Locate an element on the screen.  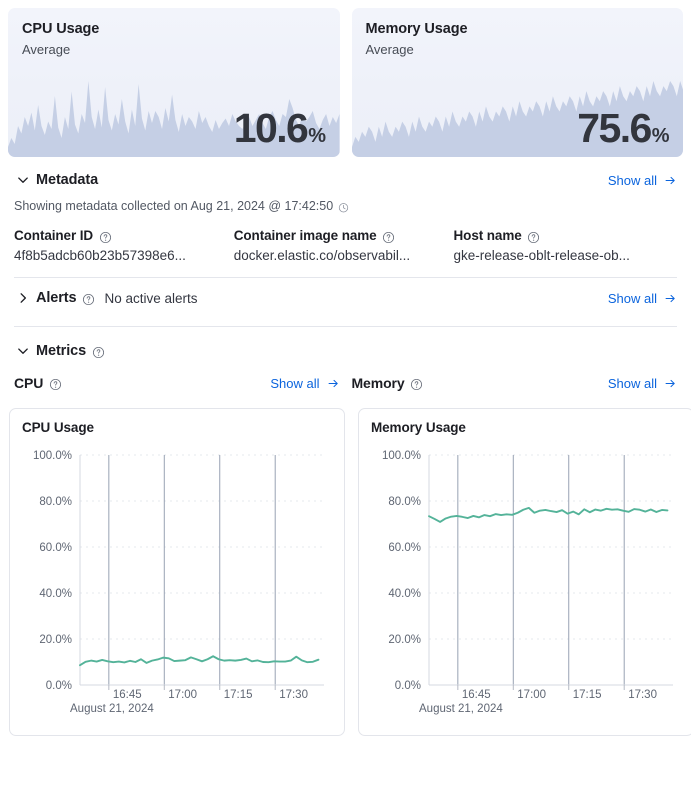
chart-memory-title: Memory Usage is located at coordinates (418, 427).